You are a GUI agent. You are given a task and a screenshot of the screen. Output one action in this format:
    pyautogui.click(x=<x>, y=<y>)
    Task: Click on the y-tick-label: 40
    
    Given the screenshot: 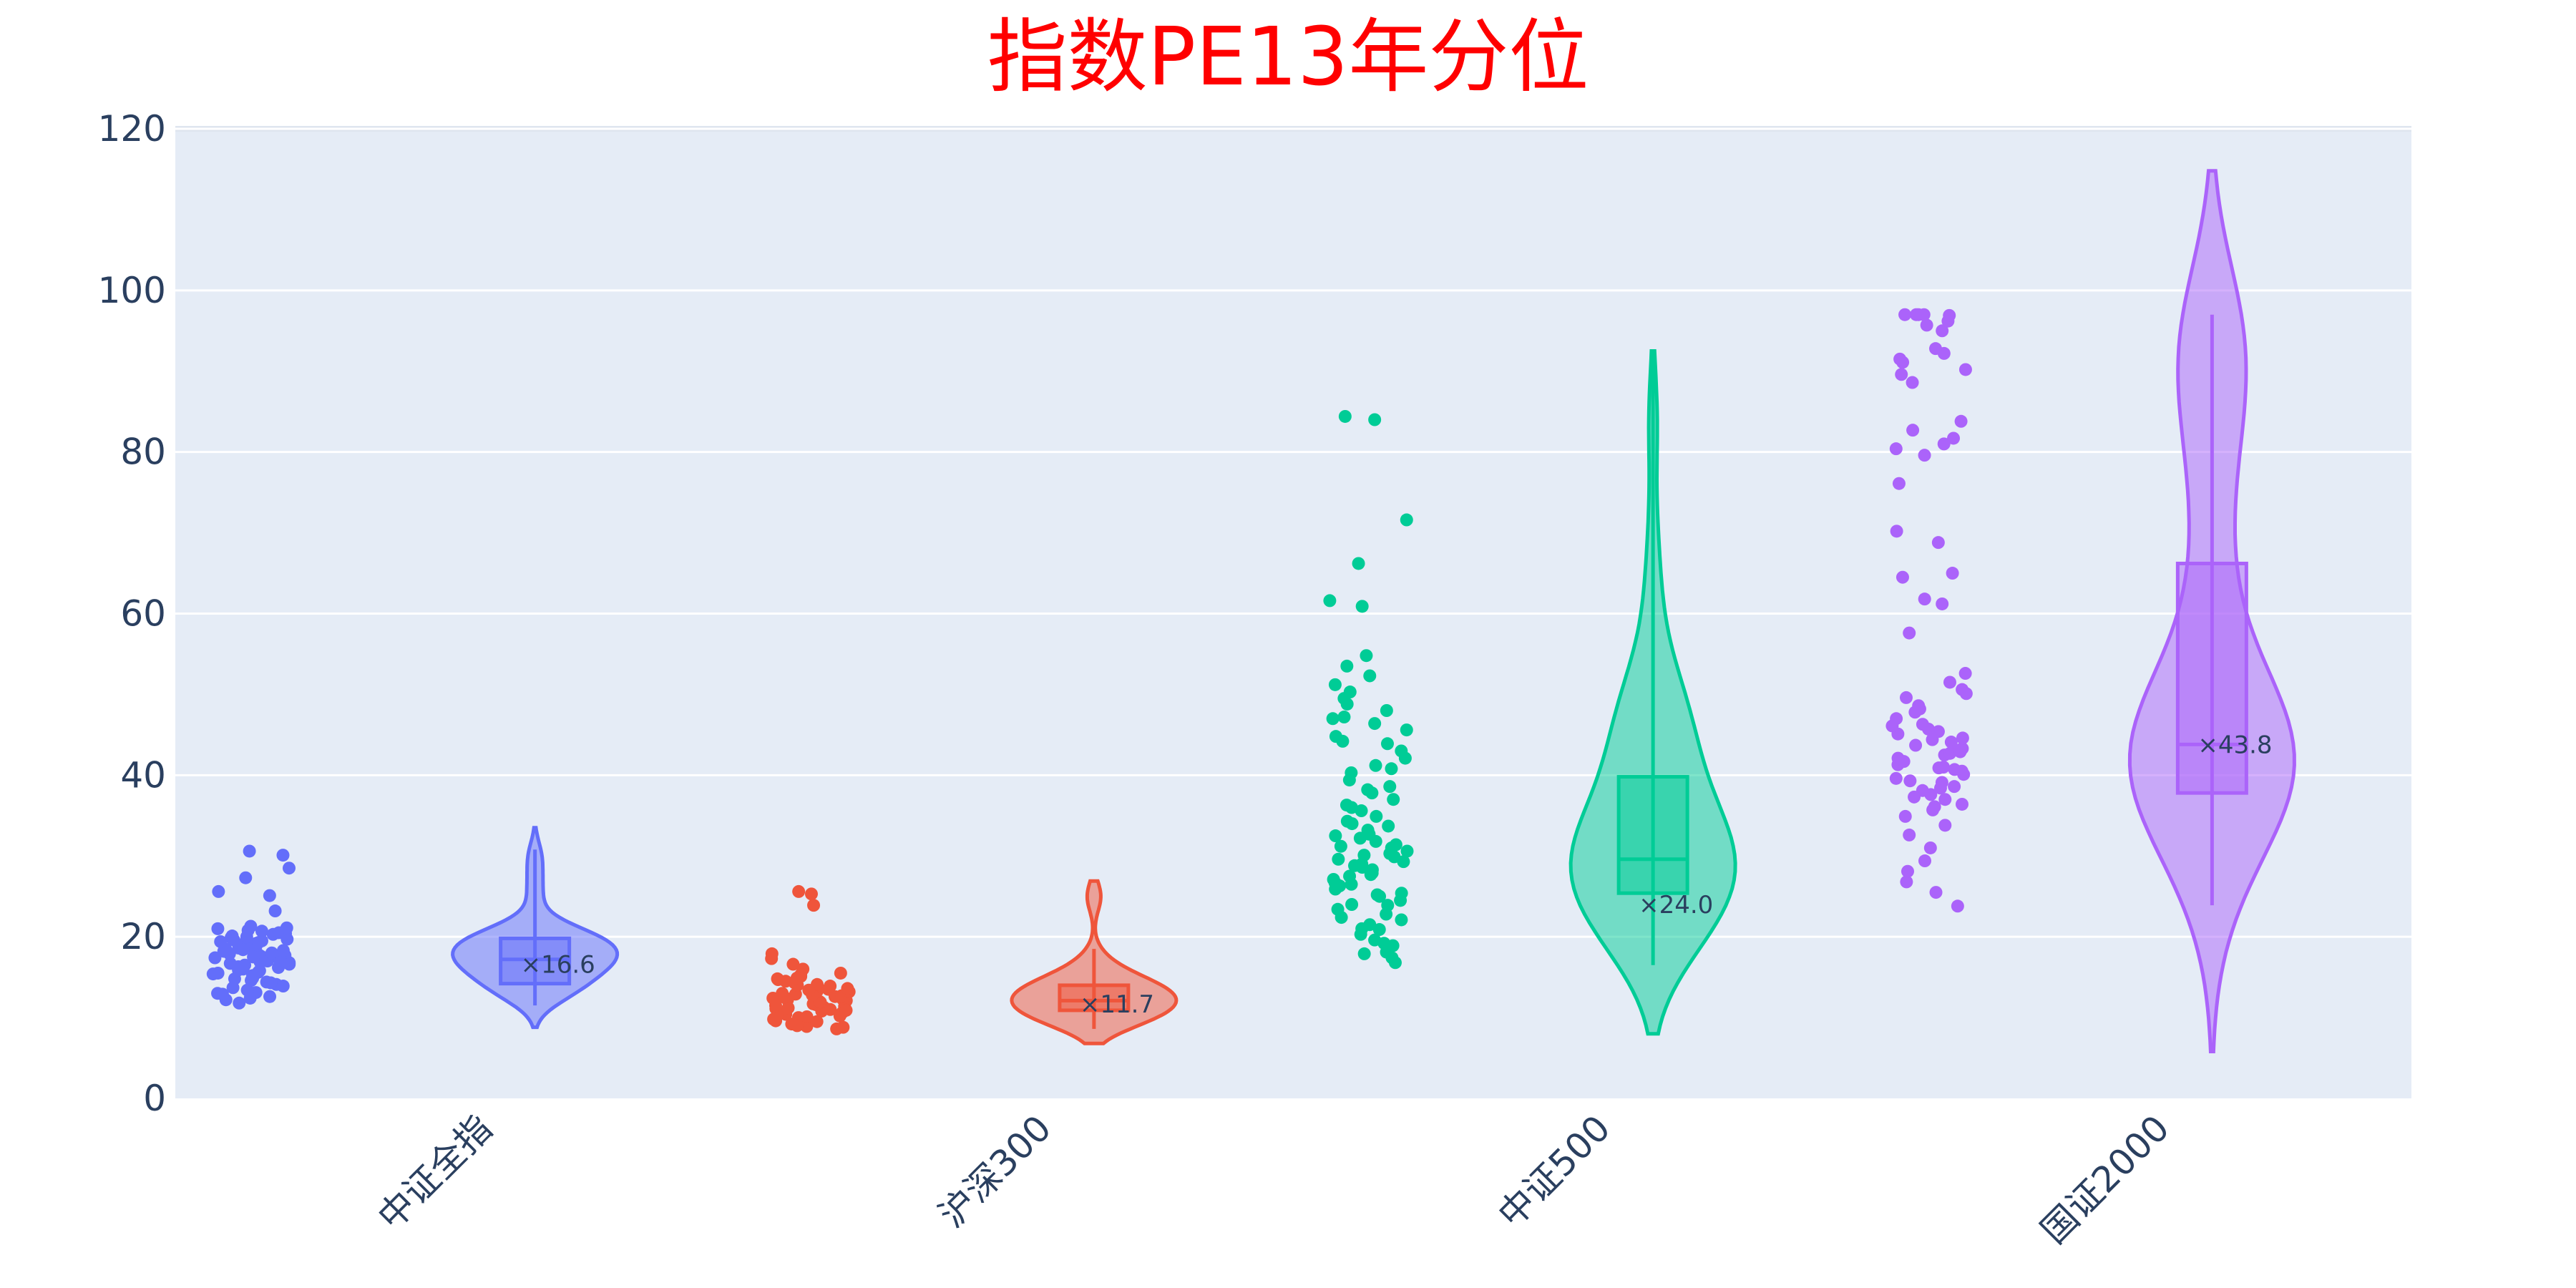 What is the action you would take?
    pyautogui.click(x=143, y=775)
    